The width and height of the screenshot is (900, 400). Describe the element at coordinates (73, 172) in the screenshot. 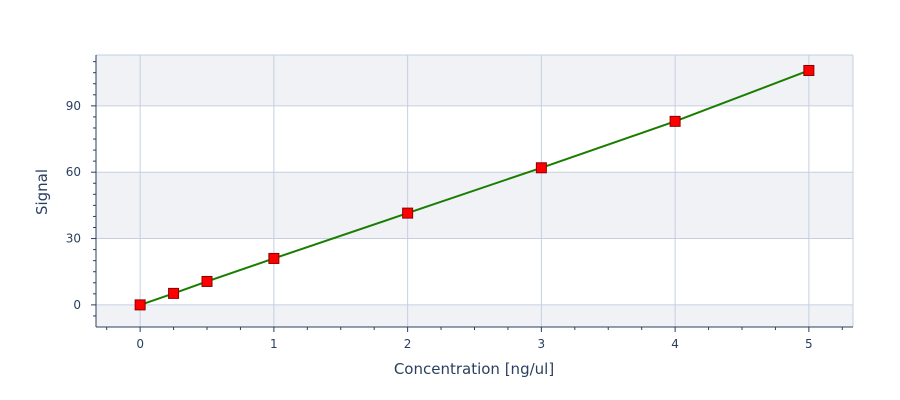

I see `y-tick-label: 60` at that location.